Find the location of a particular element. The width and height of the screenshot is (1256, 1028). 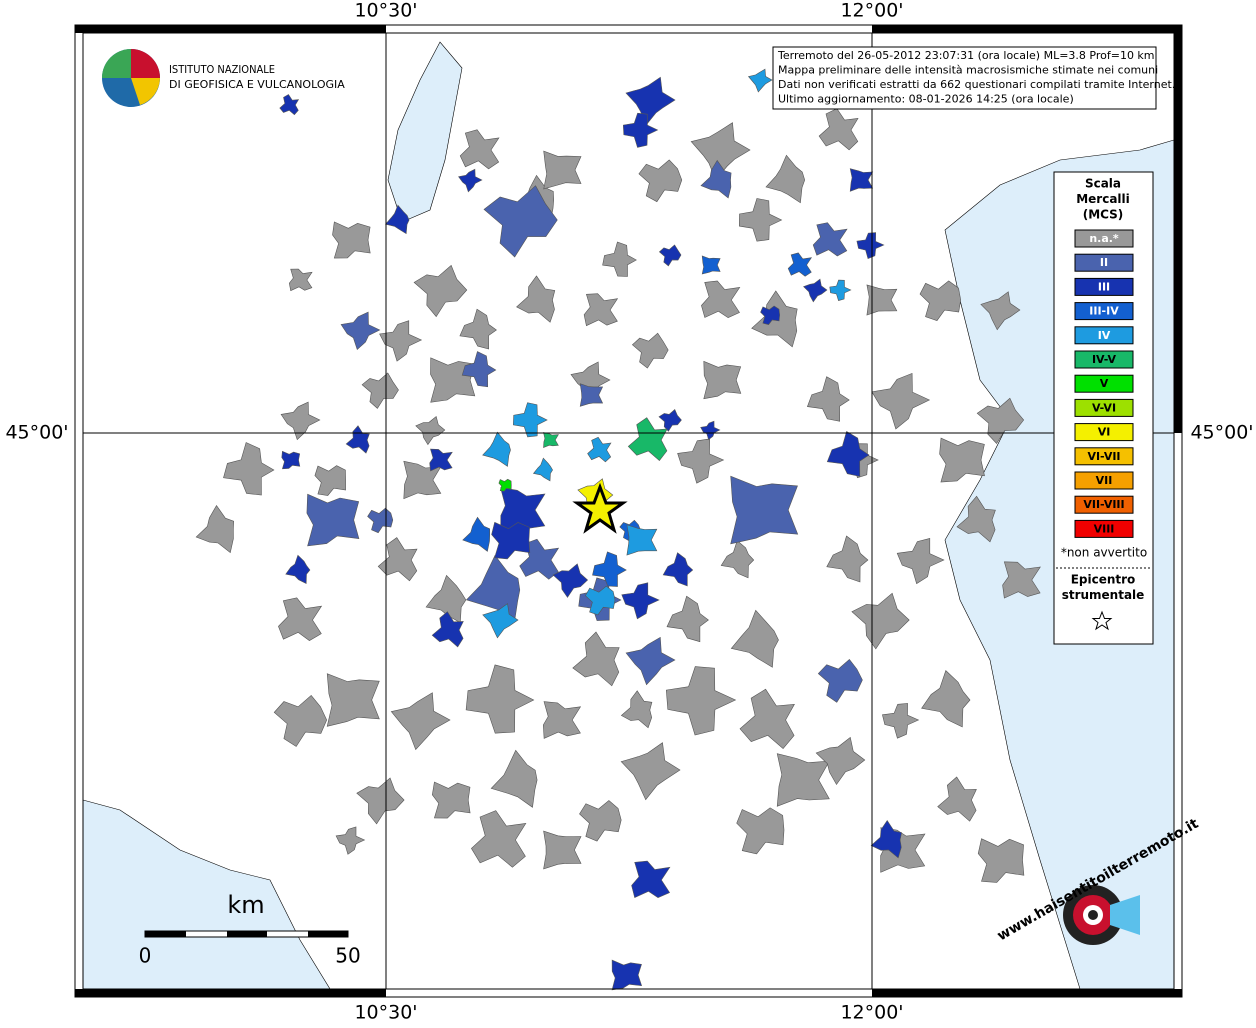

legend-label: n.a.* is located at coordinates (1104, 238).